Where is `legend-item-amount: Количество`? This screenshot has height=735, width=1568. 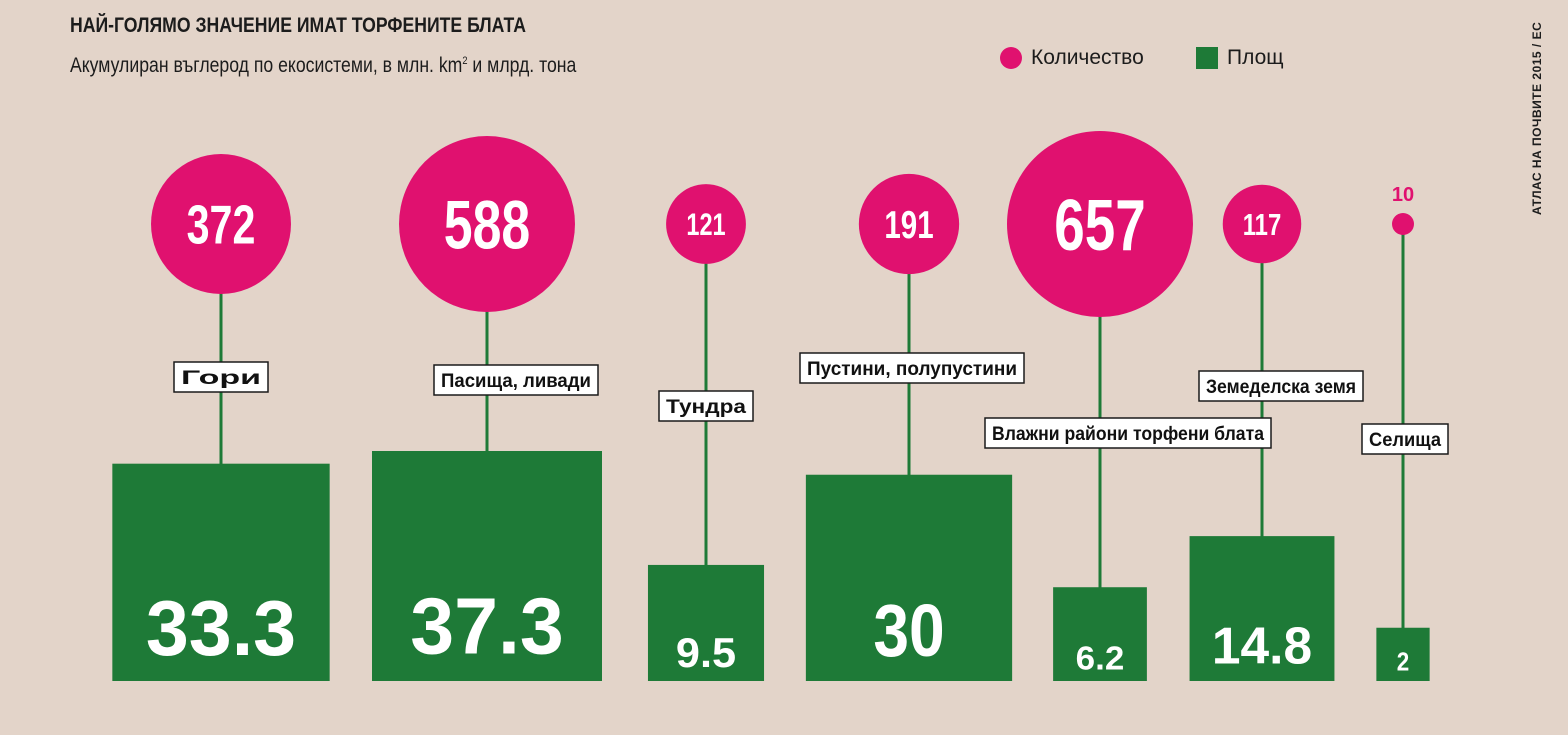 legend-item-amount: Количество is located at coordinates (1072, 58).